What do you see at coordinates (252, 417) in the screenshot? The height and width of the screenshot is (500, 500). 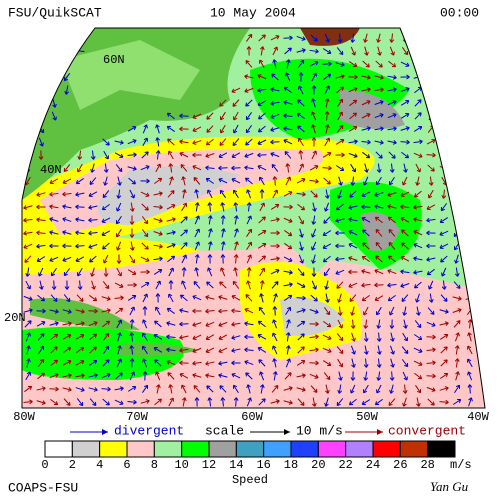 I see `lon-label: 60W` at bounding box center [252, 417].